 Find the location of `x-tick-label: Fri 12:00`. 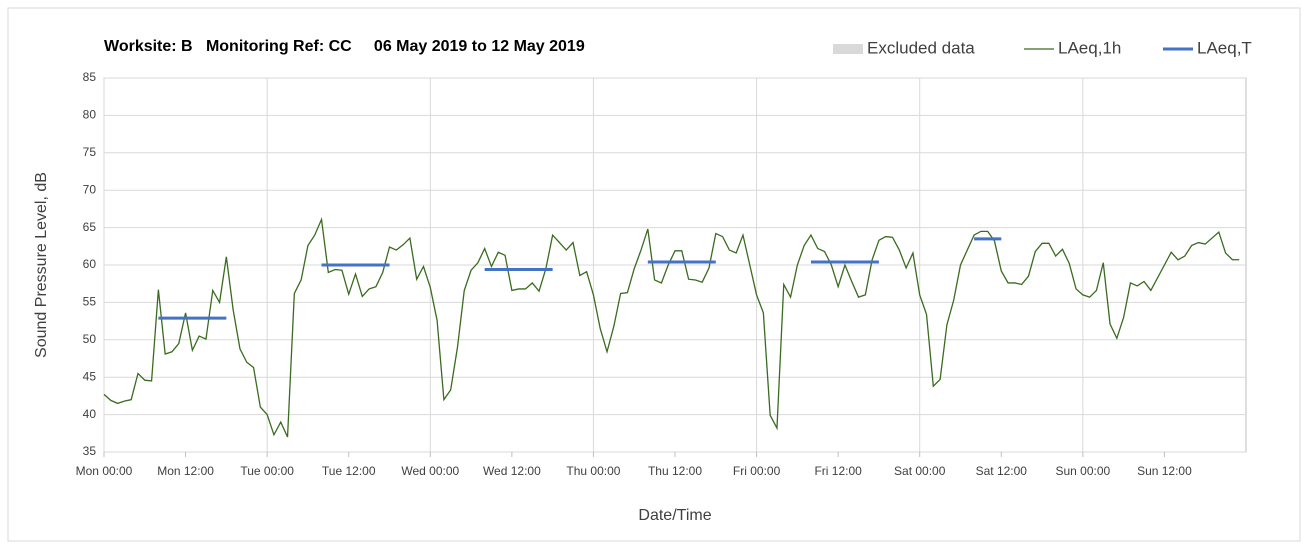

x-tick-label: Fri 12:00 is located at coordinates (838, 471).